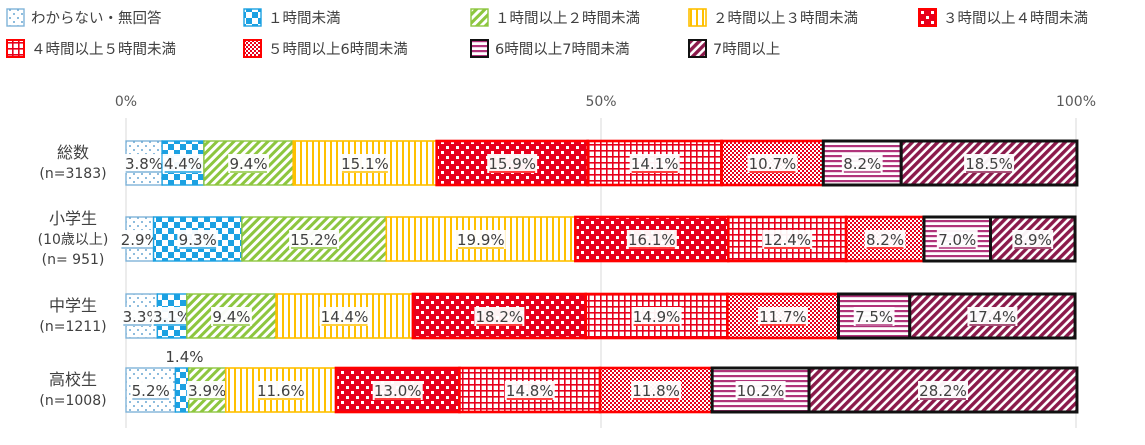 The width and height of the screenshot is (1145, 445). I want to click on data-label: 19.9%, so click(481, 240).